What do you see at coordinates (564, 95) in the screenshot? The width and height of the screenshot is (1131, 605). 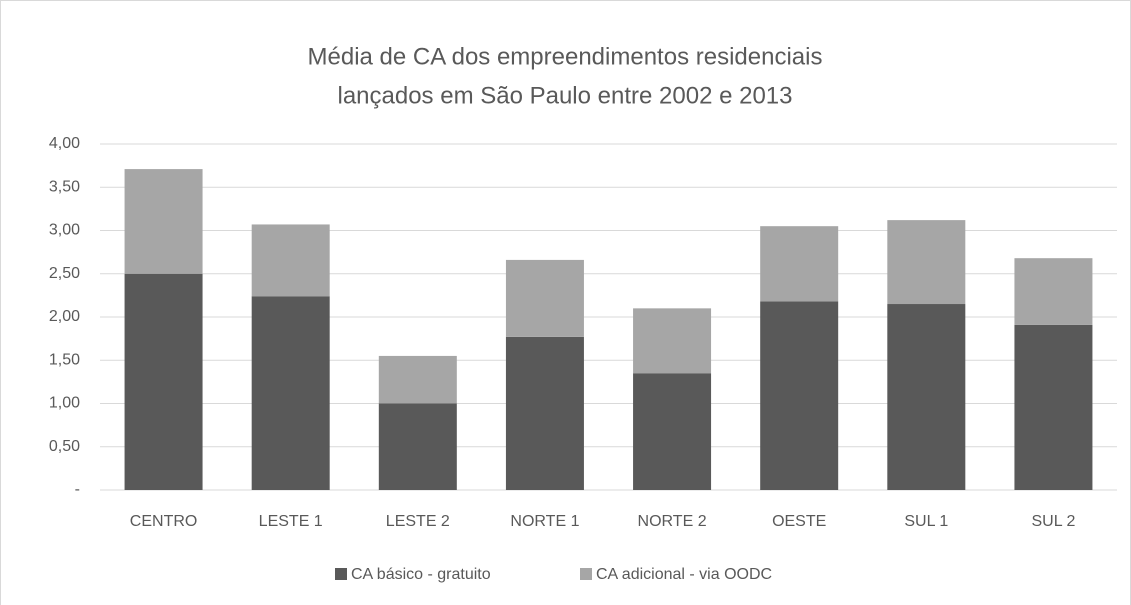 I see `chart-title: lançados em São Paulo entre 2002 e 2013` at bounding box center [564, 95].